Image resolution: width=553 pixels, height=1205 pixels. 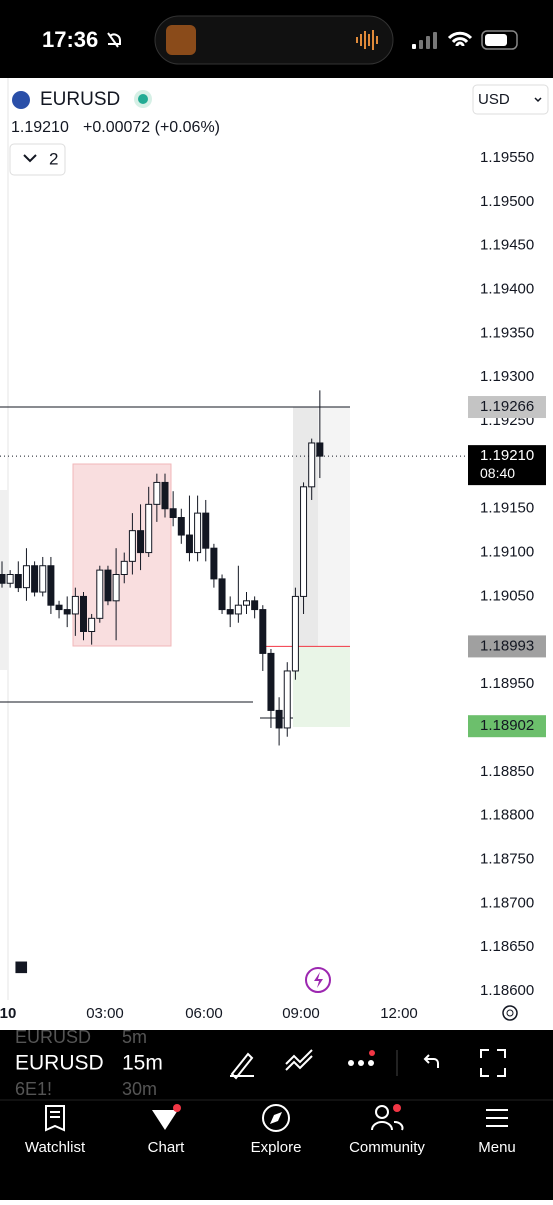 I want to click on price-change: +0.00072 (+0.06%), so click(x=151, y=127).